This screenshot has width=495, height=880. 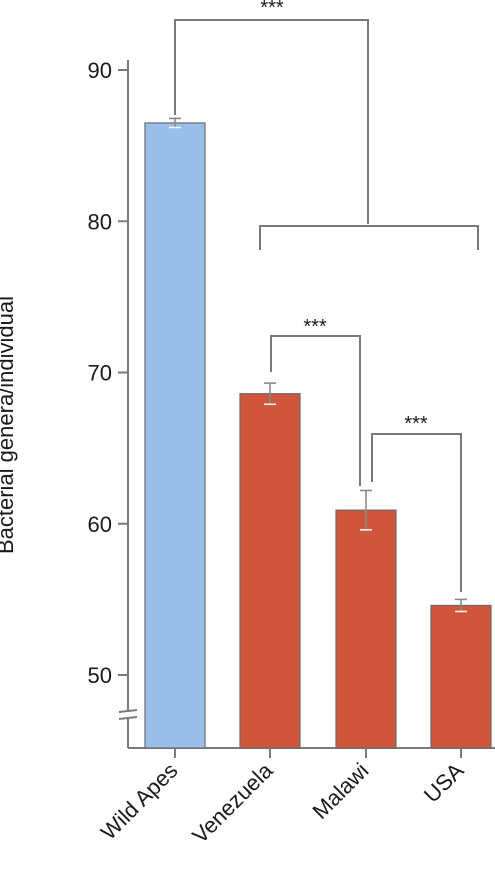 I want to click on x-tick-label: Venezuela, so click(x=232, y=802).